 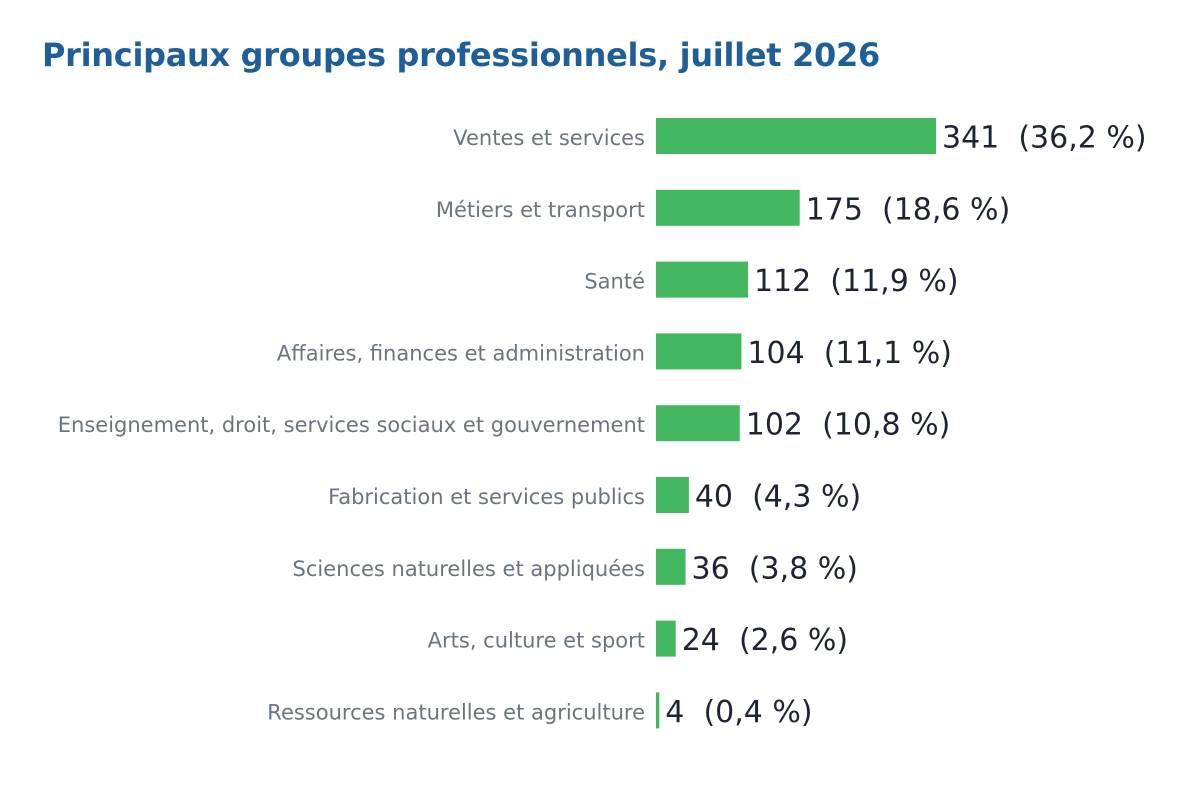 What do you see at coordinates (849, 353) in the screenshot?
I see `data-label: 104 (11,1 %)` at bounding box center [849, 353].